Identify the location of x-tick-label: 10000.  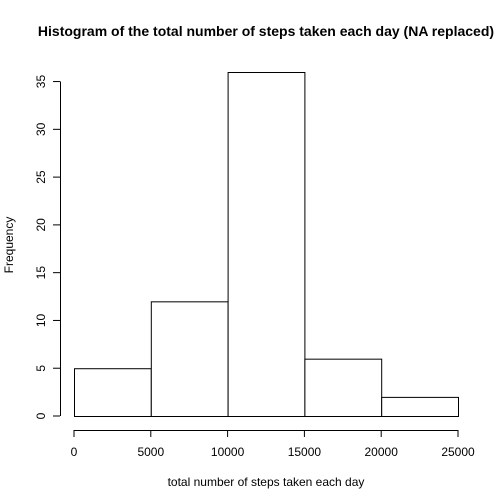
(228, 452).